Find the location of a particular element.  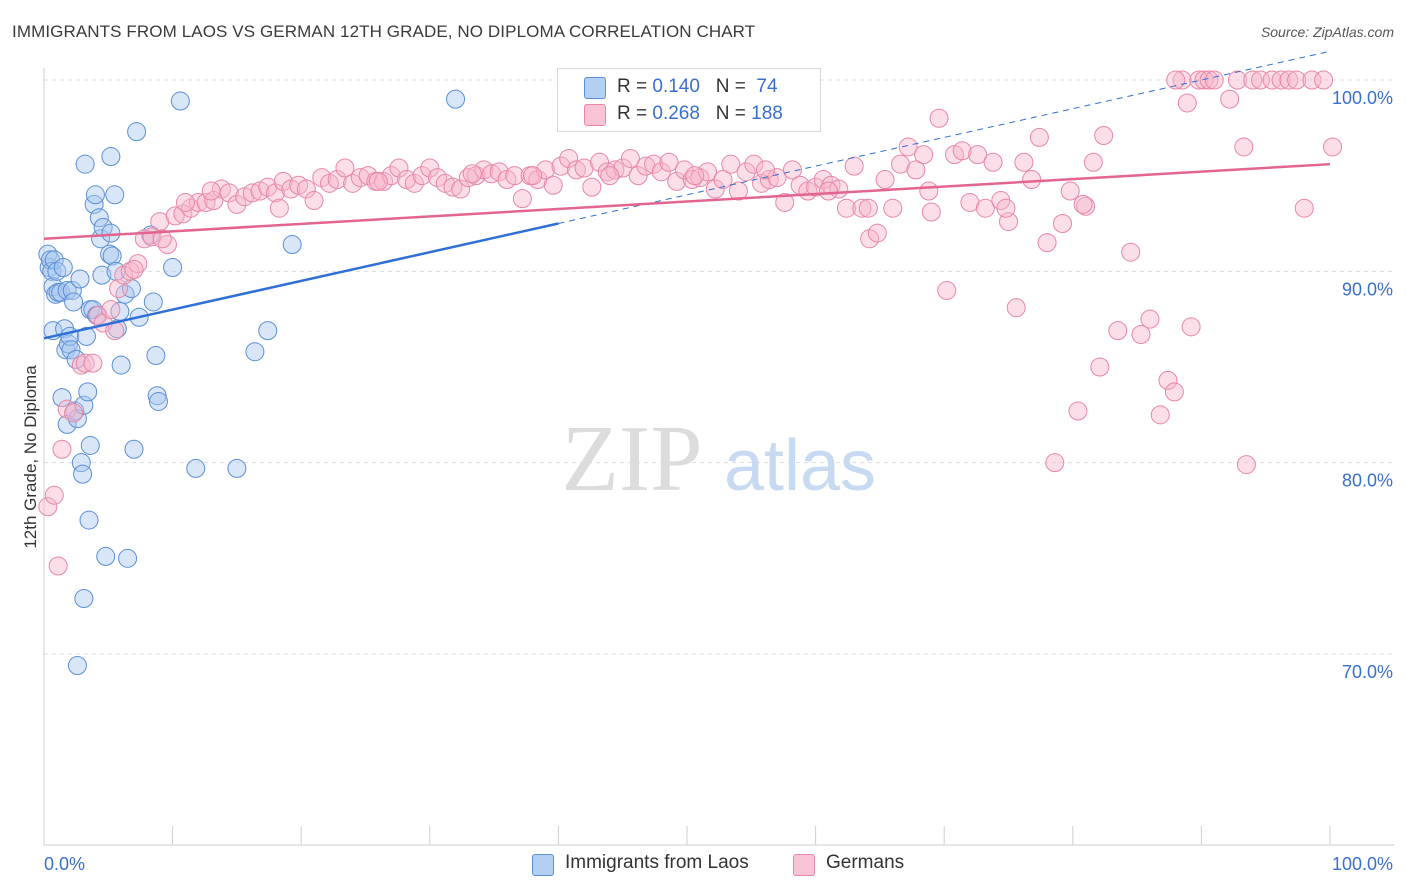

legend-swatch-germans is located at coordinates (595, 115).